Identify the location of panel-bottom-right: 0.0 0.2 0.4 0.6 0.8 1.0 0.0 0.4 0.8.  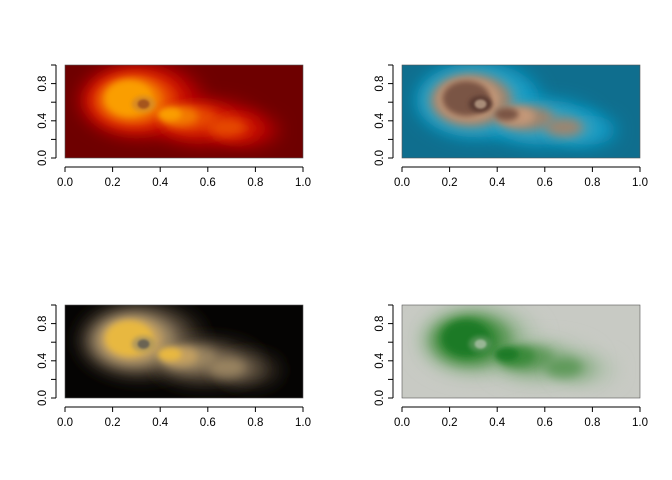
(511, 366).